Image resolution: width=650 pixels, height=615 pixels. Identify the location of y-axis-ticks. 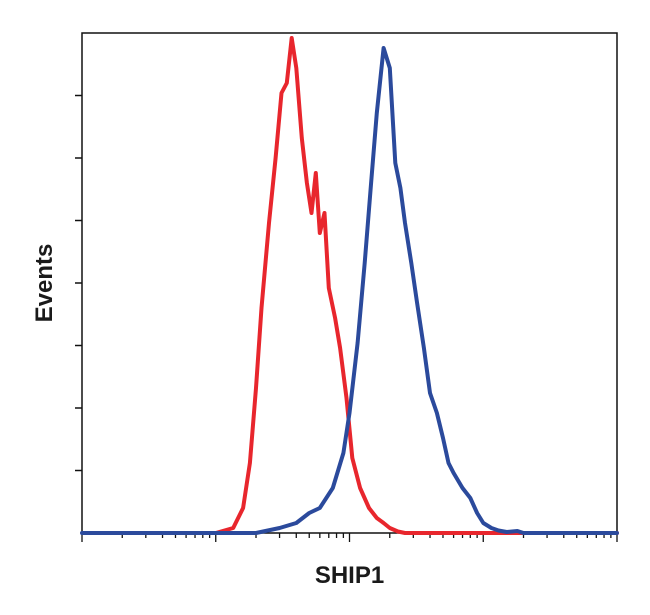
(78, 283).